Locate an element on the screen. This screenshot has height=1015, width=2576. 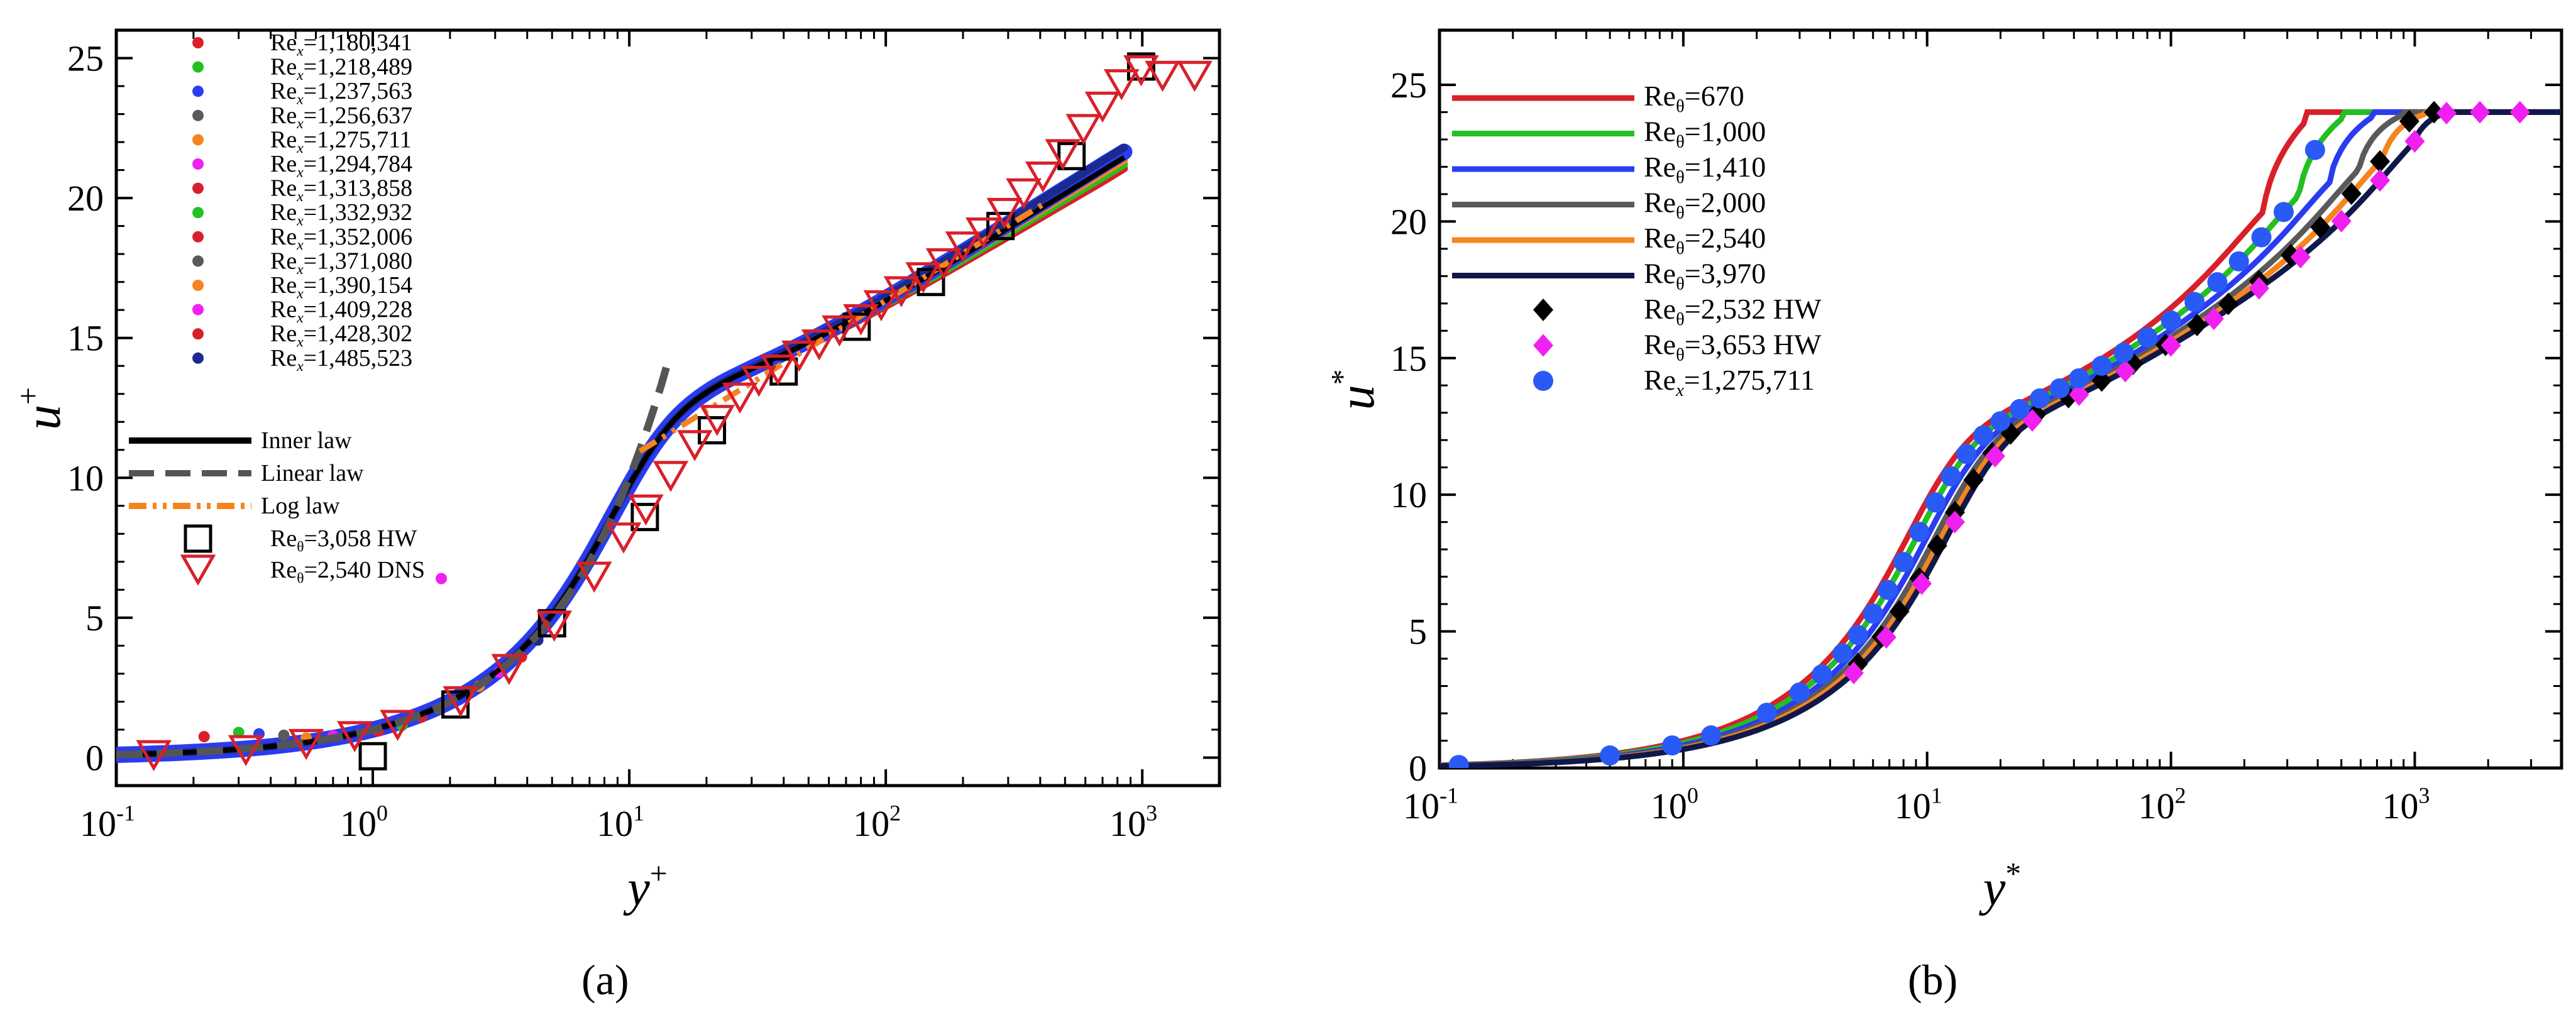
legend-label: Reθ=1,000 is located at coordinates (1705, 134).